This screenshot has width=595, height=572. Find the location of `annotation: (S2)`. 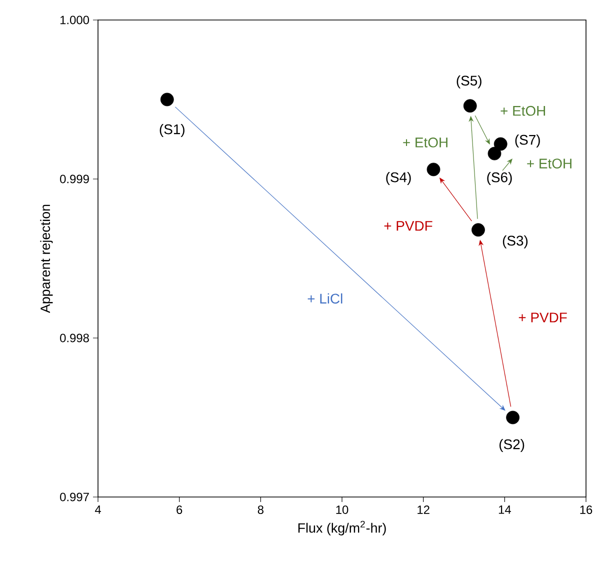

annotation: (S2) is located at coordinates (511, 445).